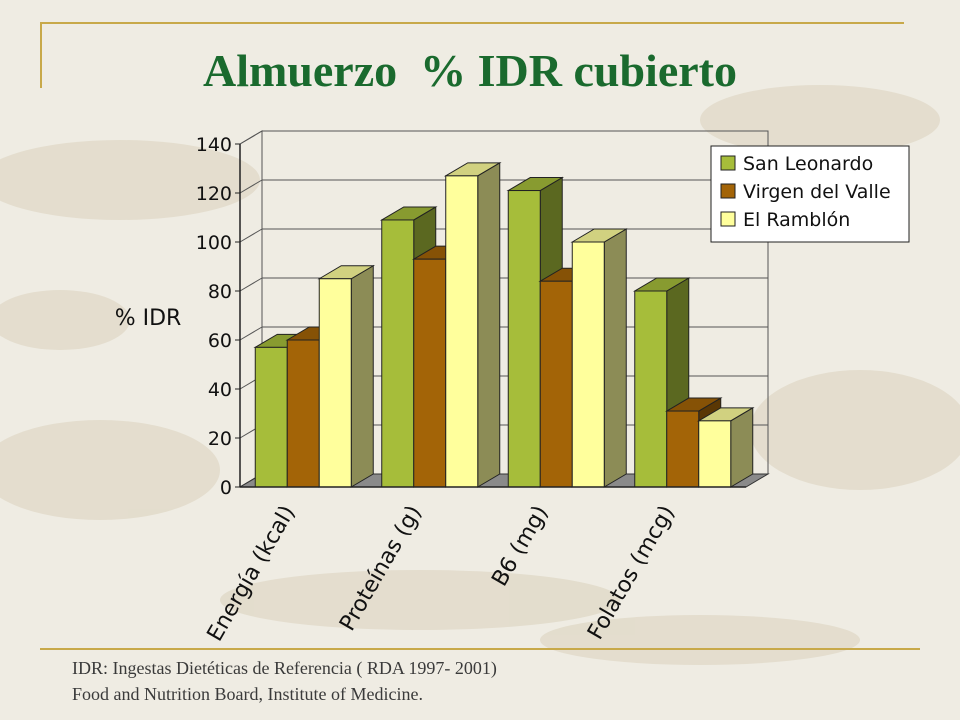 This screenshot has height=720, width=960. What do you see at coordinates (214, 194) in the screenshot?
I see `y-tick-label: 120` at bounding box center [214, 194].